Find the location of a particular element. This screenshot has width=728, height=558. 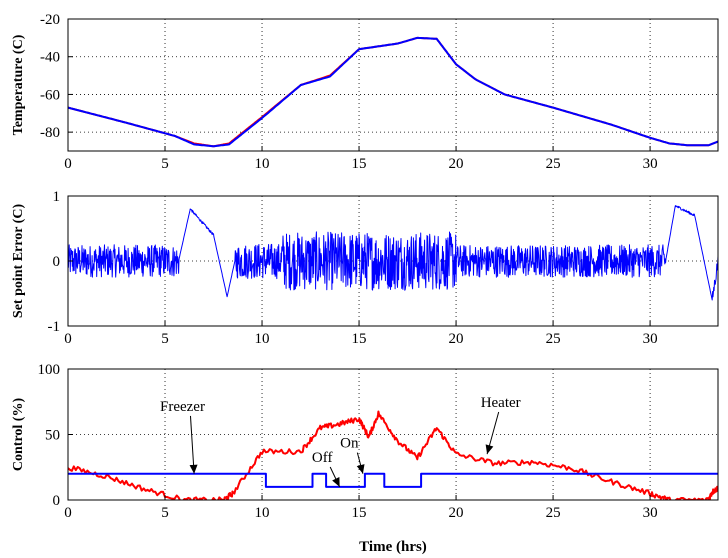

y-tick-label: -40 is located at coordinates (50, 58).